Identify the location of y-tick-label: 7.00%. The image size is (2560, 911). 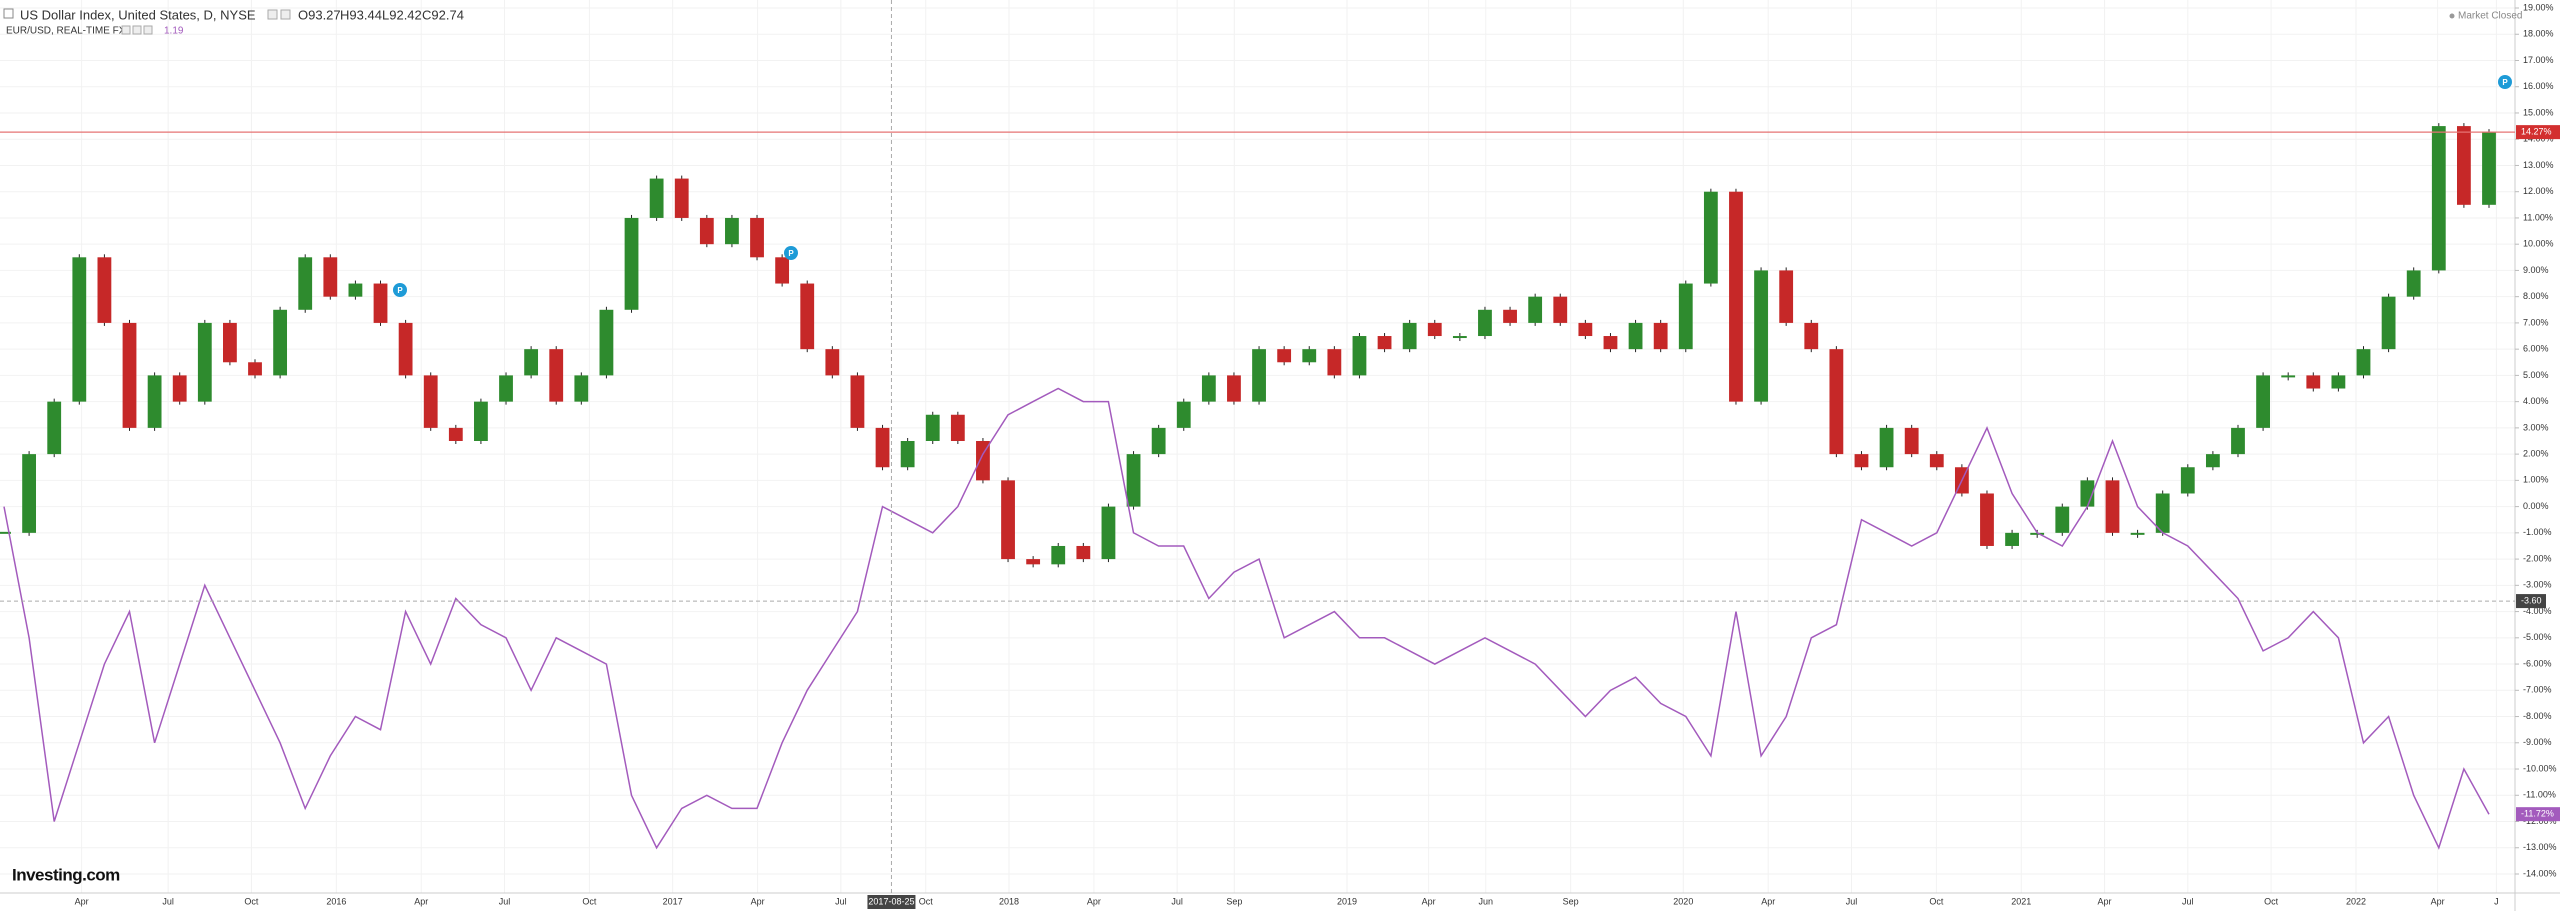
(2536, 322).